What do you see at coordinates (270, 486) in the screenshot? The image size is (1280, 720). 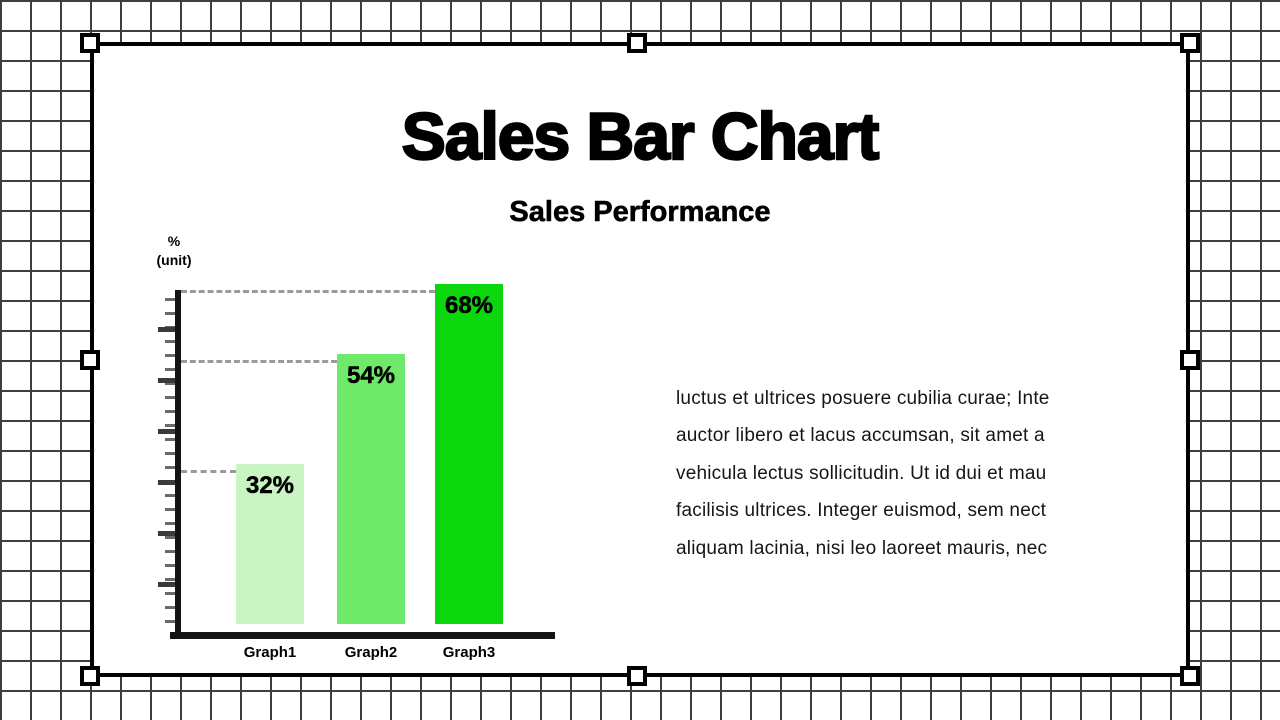 I see `bar-value-label: 32%` at bounding box center [270, 486].